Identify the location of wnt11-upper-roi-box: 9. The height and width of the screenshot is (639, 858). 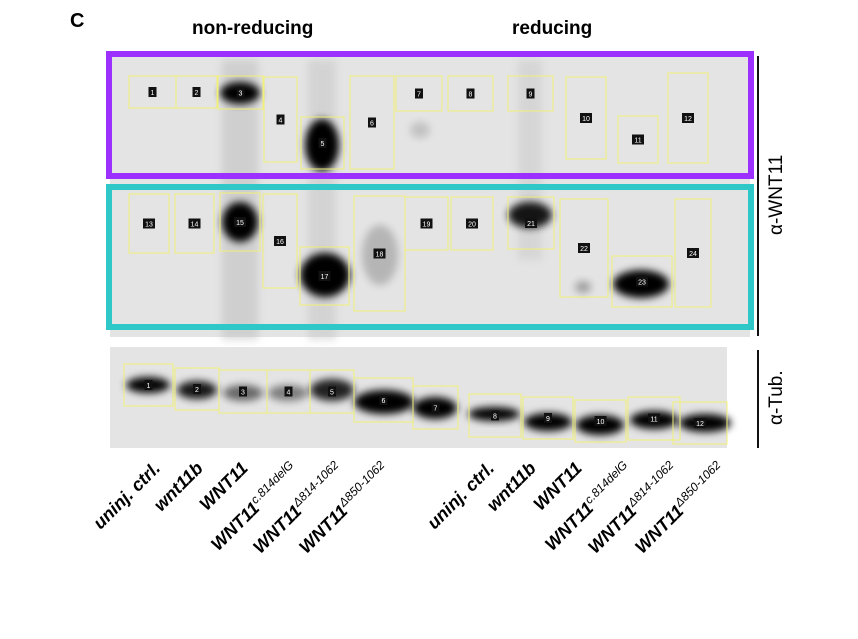
(530, 93).